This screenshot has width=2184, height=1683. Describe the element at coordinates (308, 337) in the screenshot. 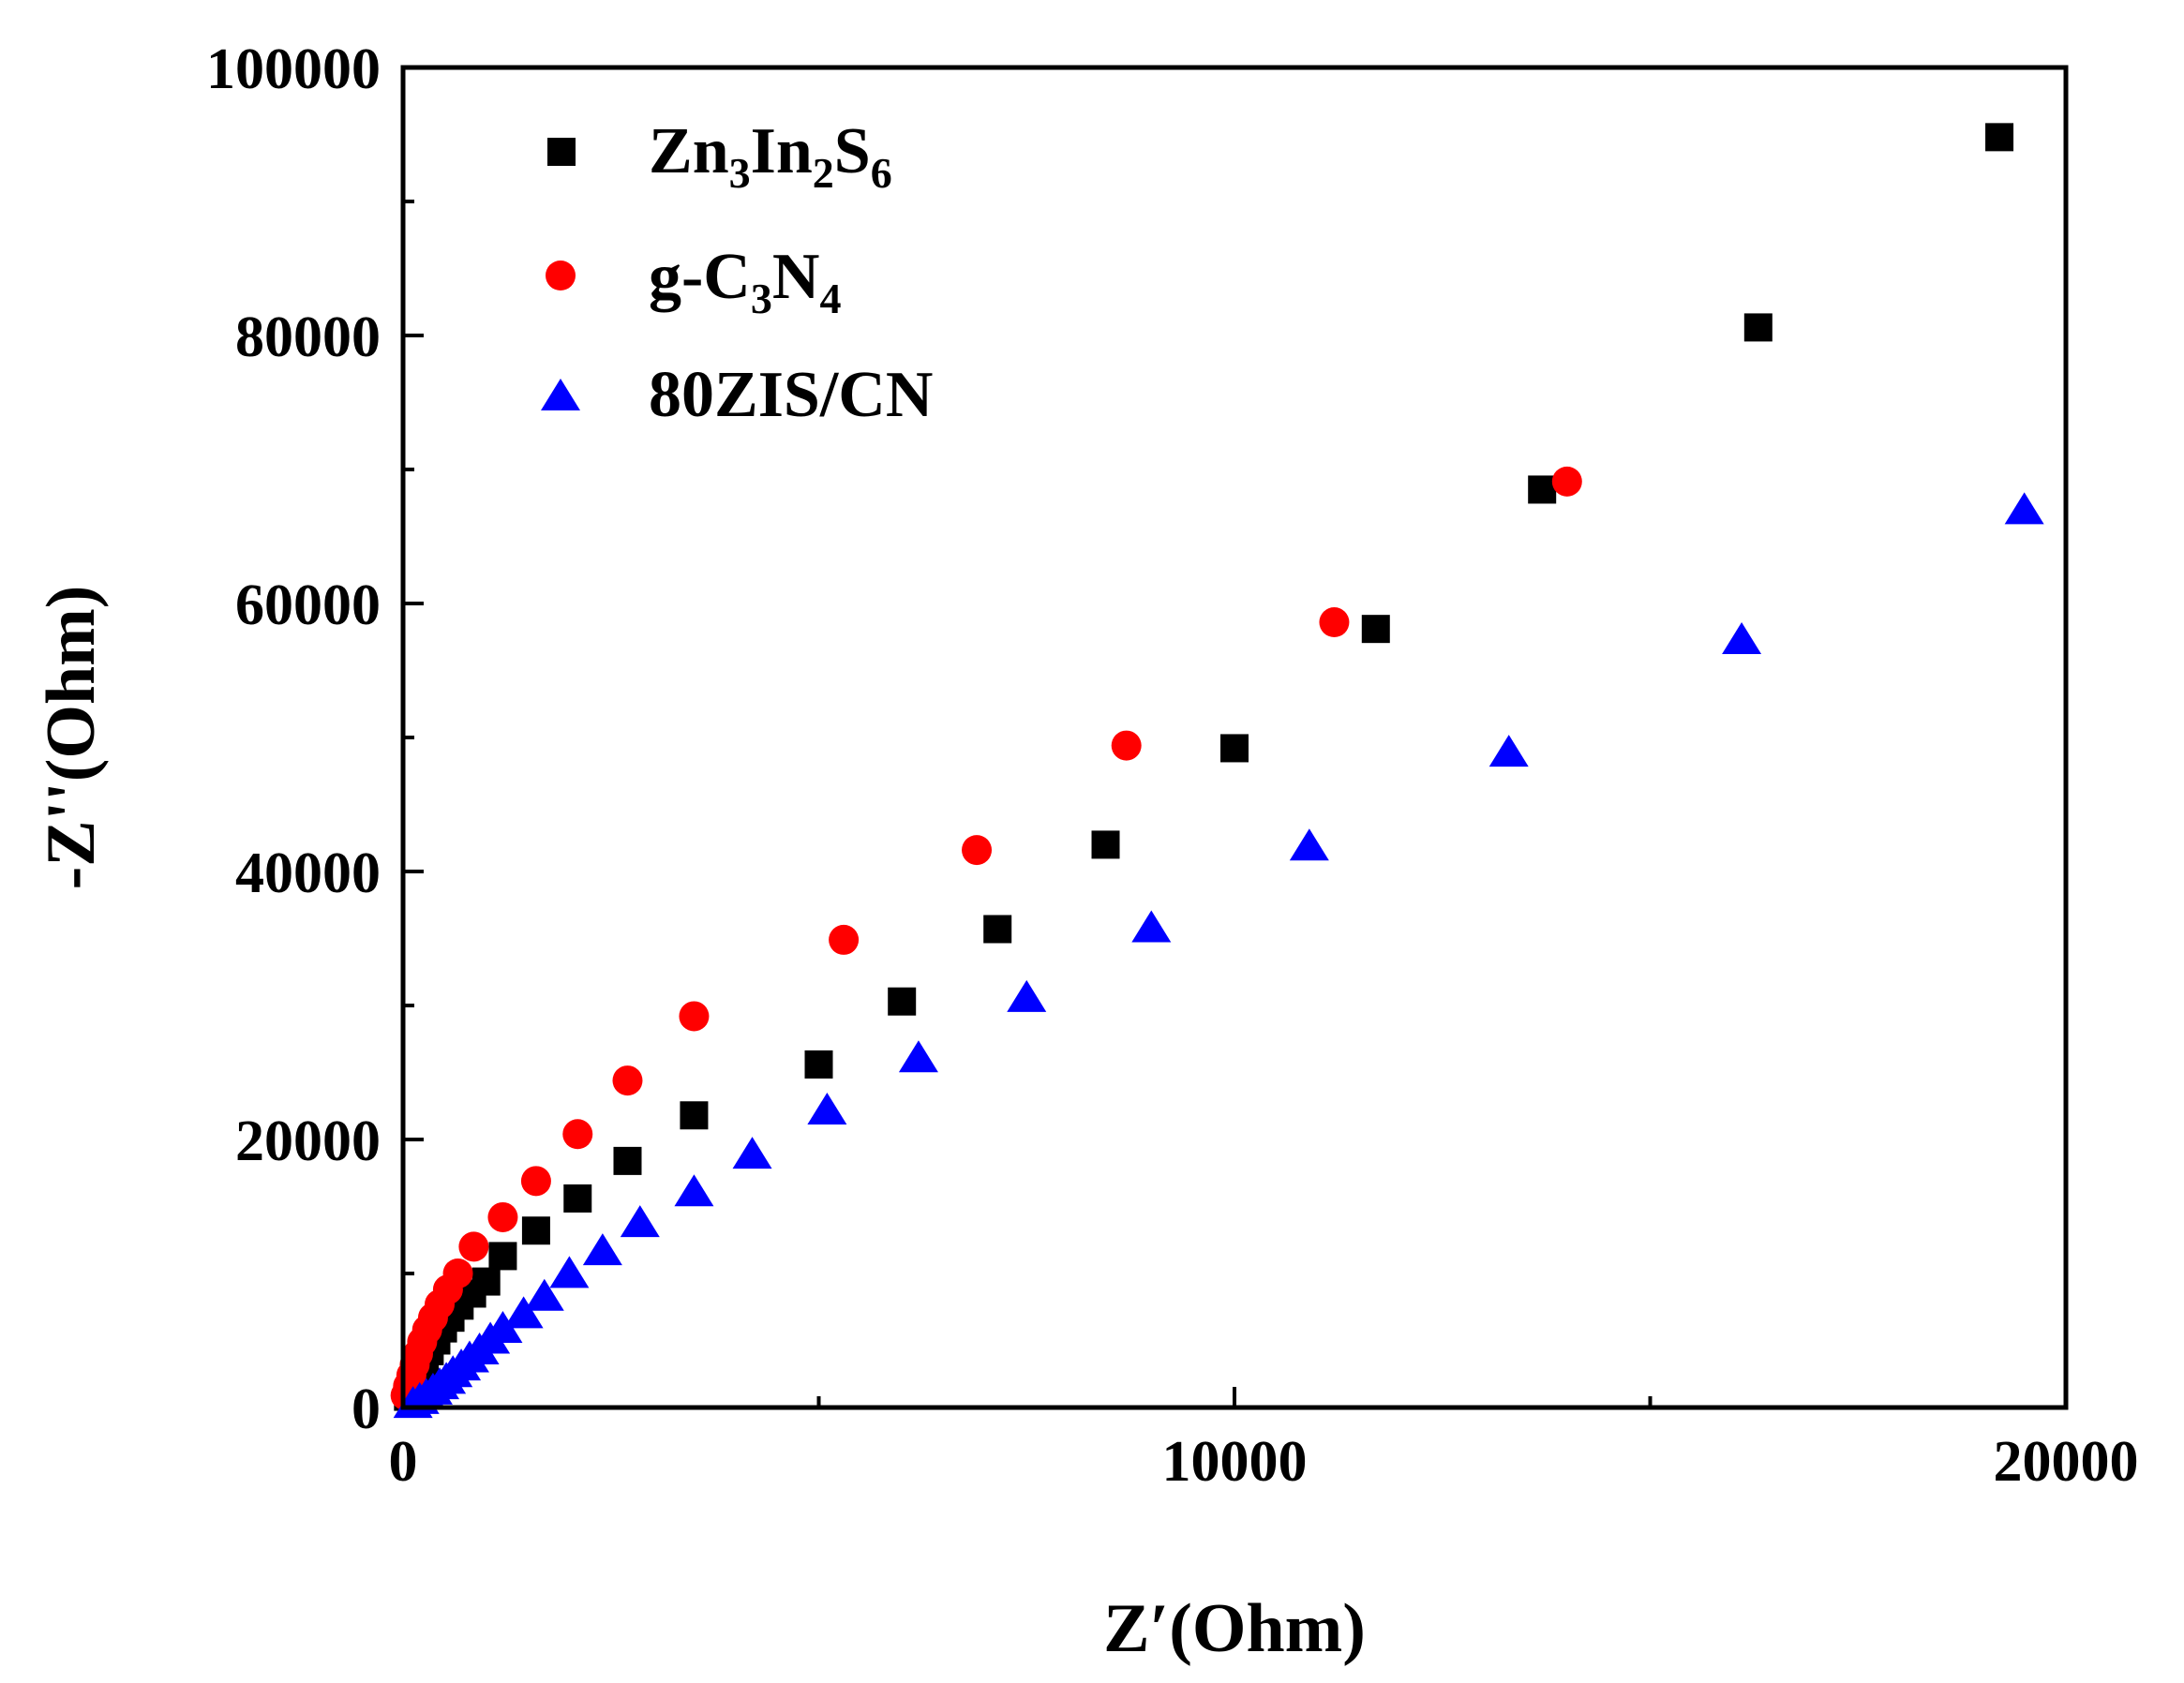

I see `y-tick-label: 80000` at that location.